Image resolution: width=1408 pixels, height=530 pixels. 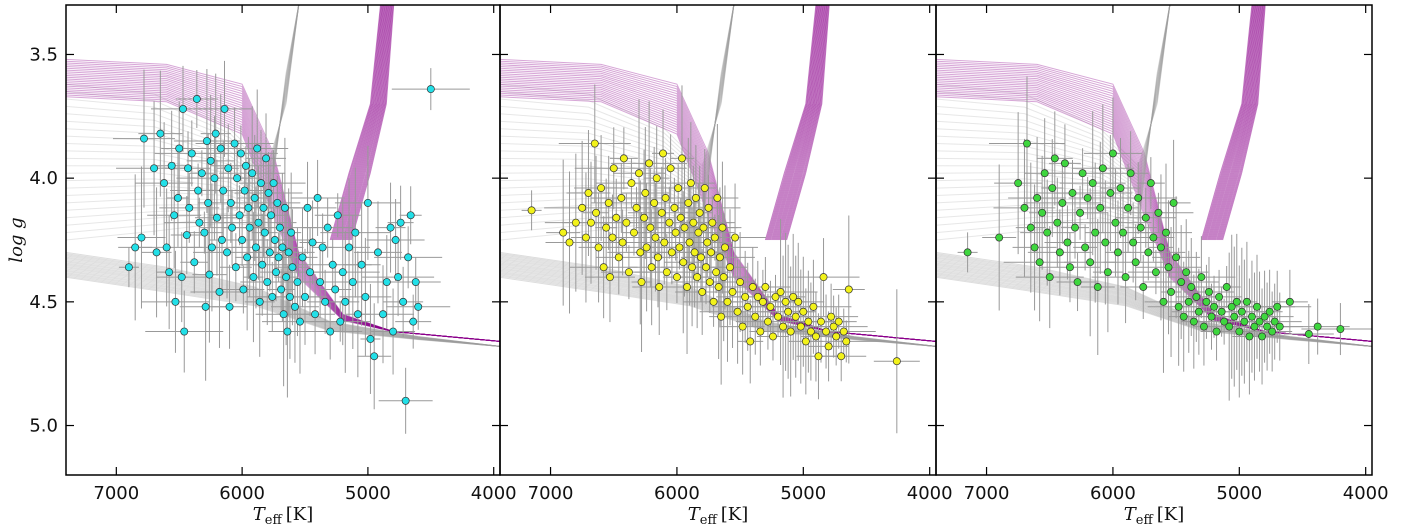 What do you see at coordinates (116, 493) in the screenshot?
I see `x-tick-label: 7000` at bounding box center [116, 493].